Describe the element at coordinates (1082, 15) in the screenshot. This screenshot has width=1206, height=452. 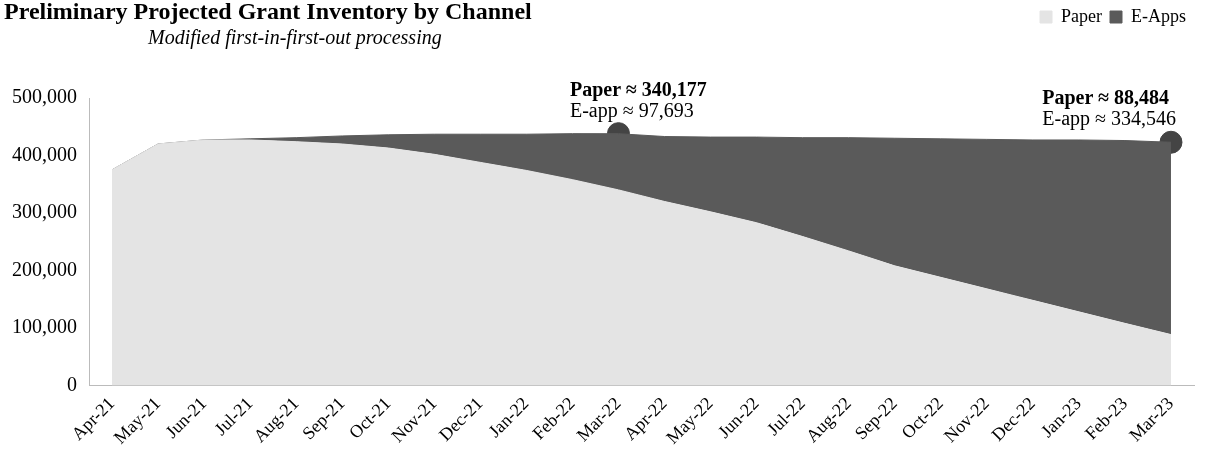
I see `legend-label: Paper` at that location.